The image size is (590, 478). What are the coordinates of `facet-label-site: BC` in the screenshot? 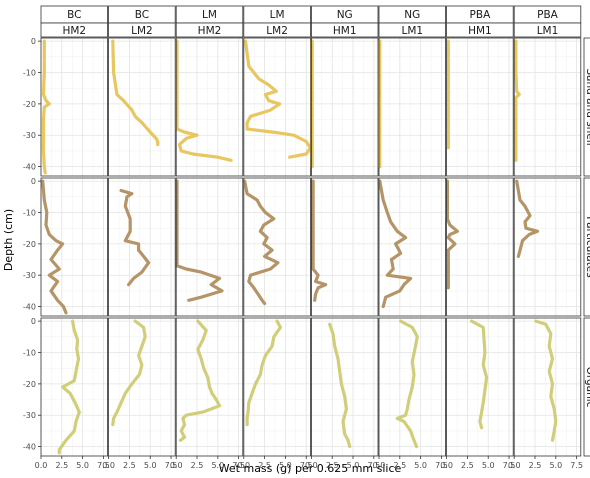 It's located at (74, 15).